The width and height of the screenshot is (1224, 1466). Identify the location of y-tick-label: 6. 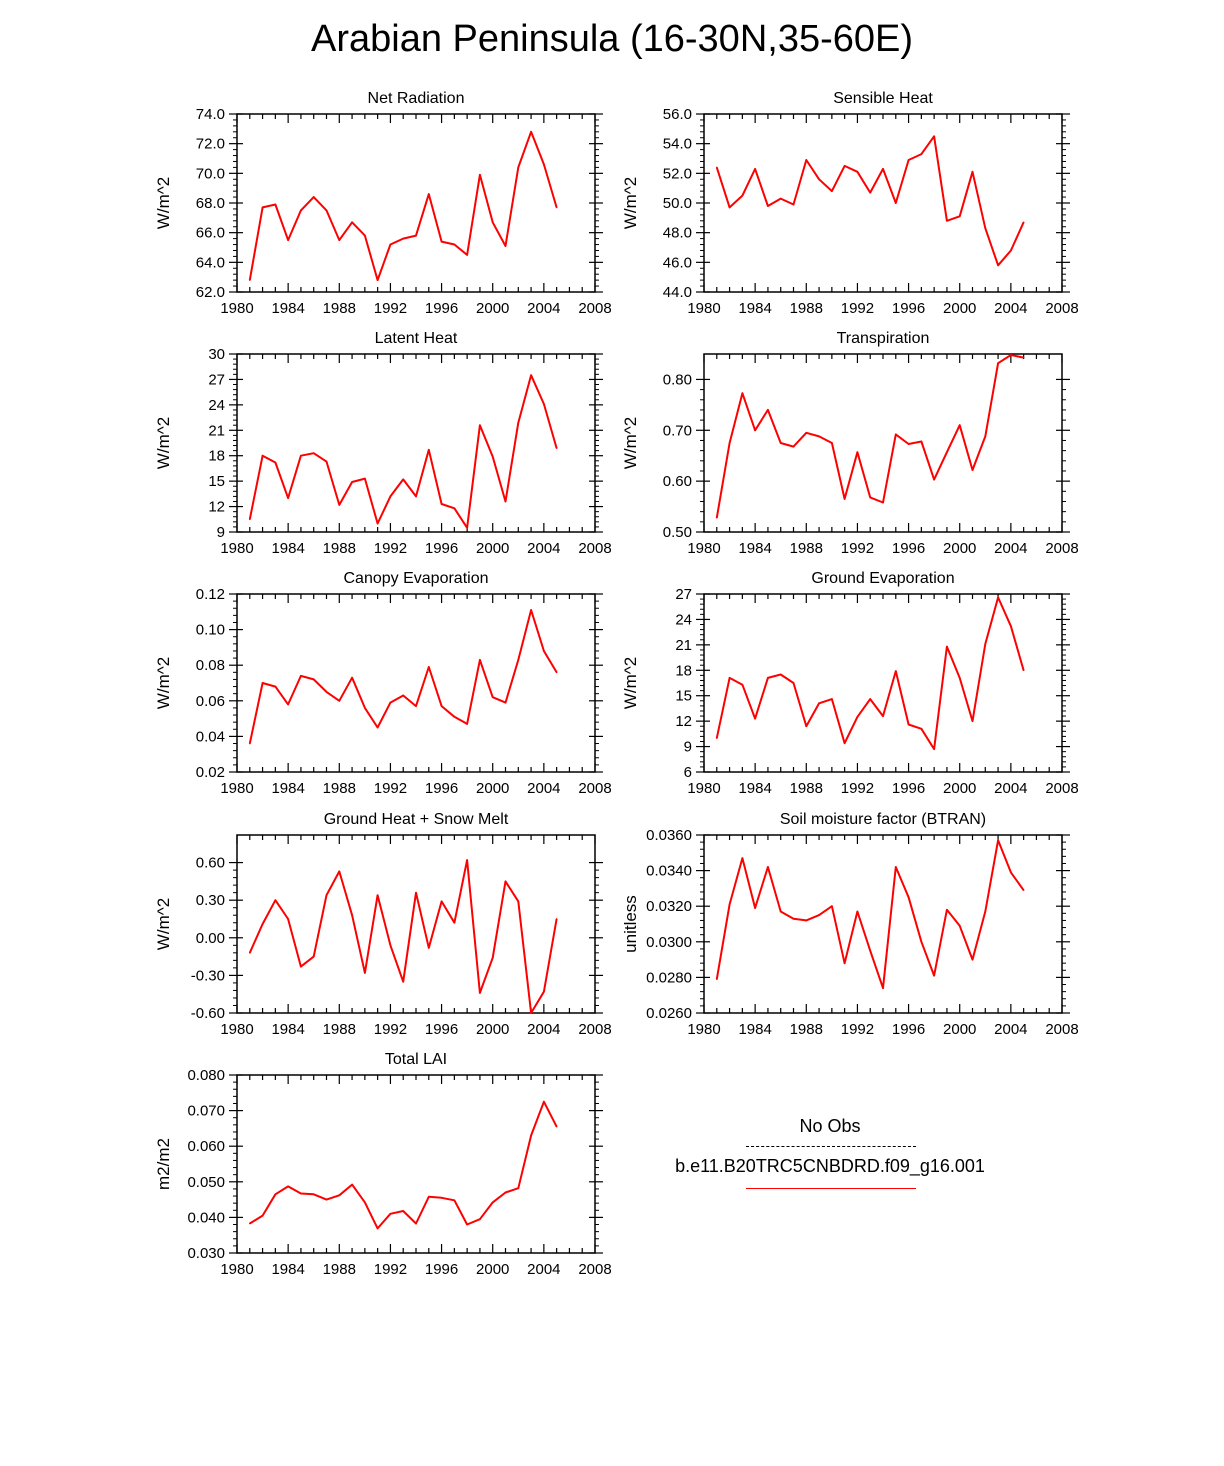
(688, 772).